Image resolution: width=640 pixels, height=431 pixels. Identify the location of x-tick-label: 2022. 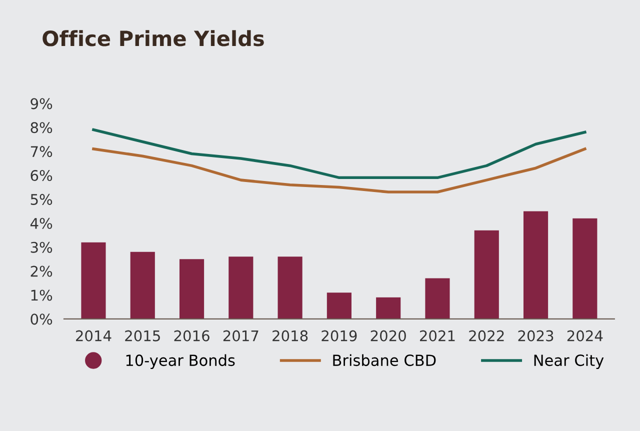
(486, 336).